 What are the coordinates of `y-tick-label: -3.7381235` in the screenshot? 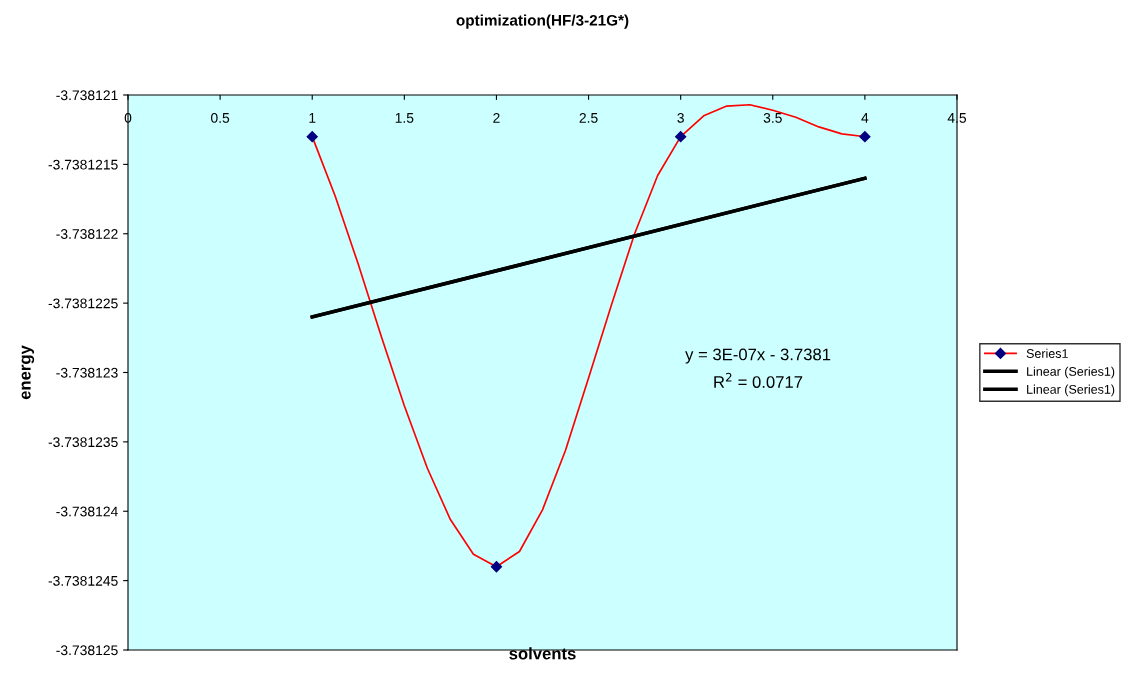 It's located at (83, 442).